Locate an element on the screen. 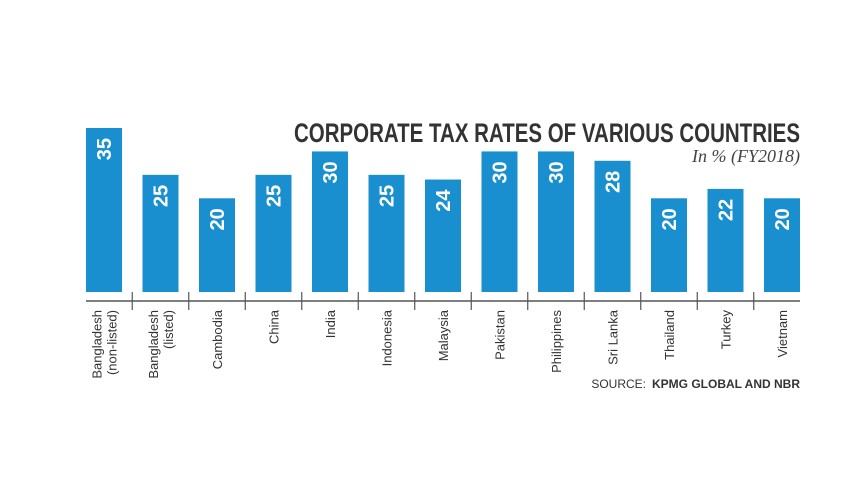 The image size is (857, 482). category-label: Philippines is located at coordinates (556, 341).